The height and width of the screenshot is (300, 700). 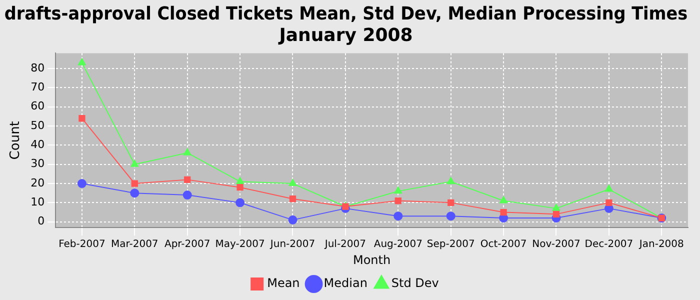 I want to click on y-tick-label: 10, so click(x=37, y=202).